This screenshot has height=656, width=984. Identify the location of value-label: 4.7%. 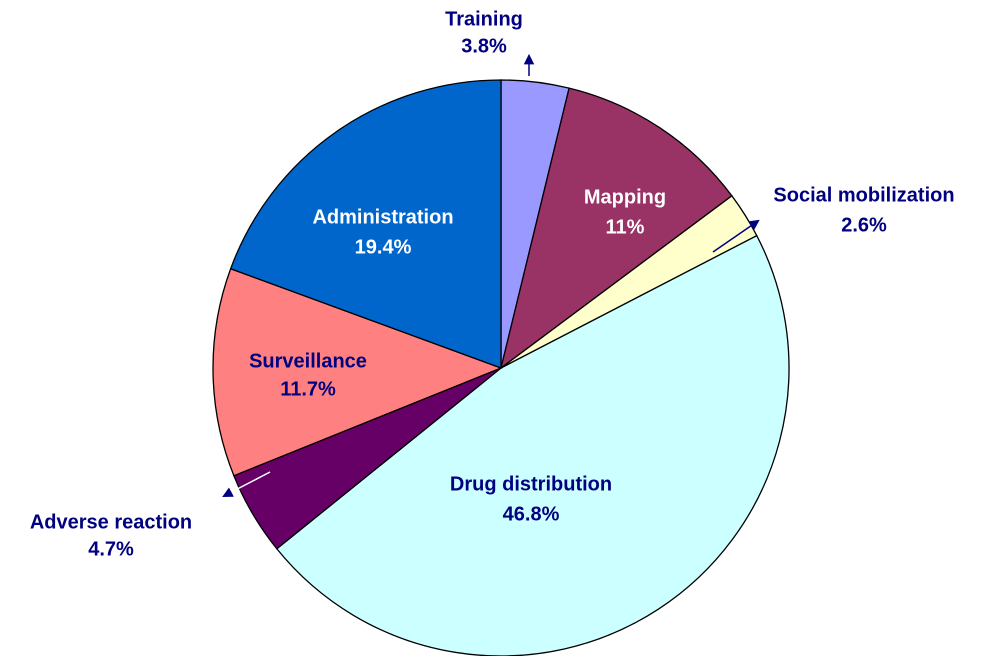
(111, 549).